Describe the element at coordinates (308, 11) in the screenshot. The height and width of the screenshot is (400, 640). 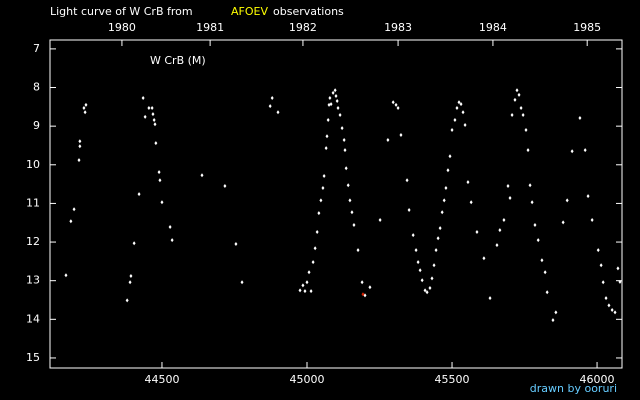
I see `chart-title-suffix: observations` at that location.